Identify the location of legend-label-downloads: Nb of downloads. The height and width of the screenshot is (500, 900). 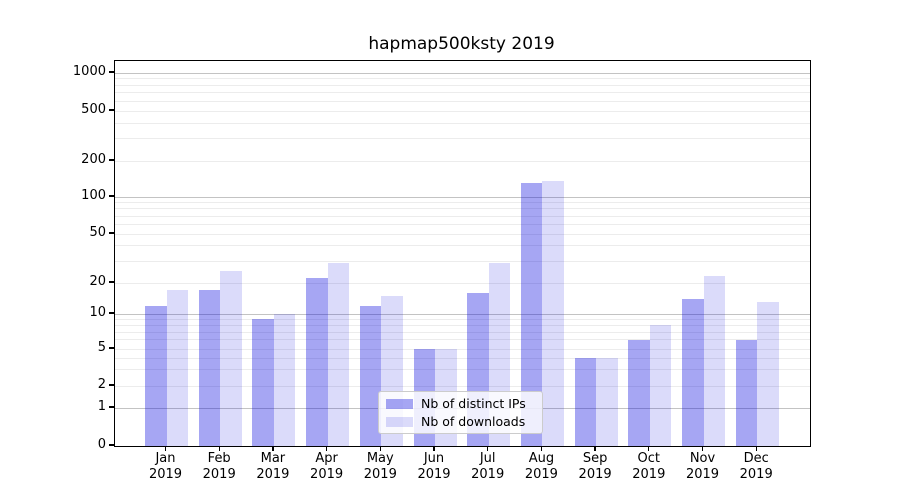
(473, 421).